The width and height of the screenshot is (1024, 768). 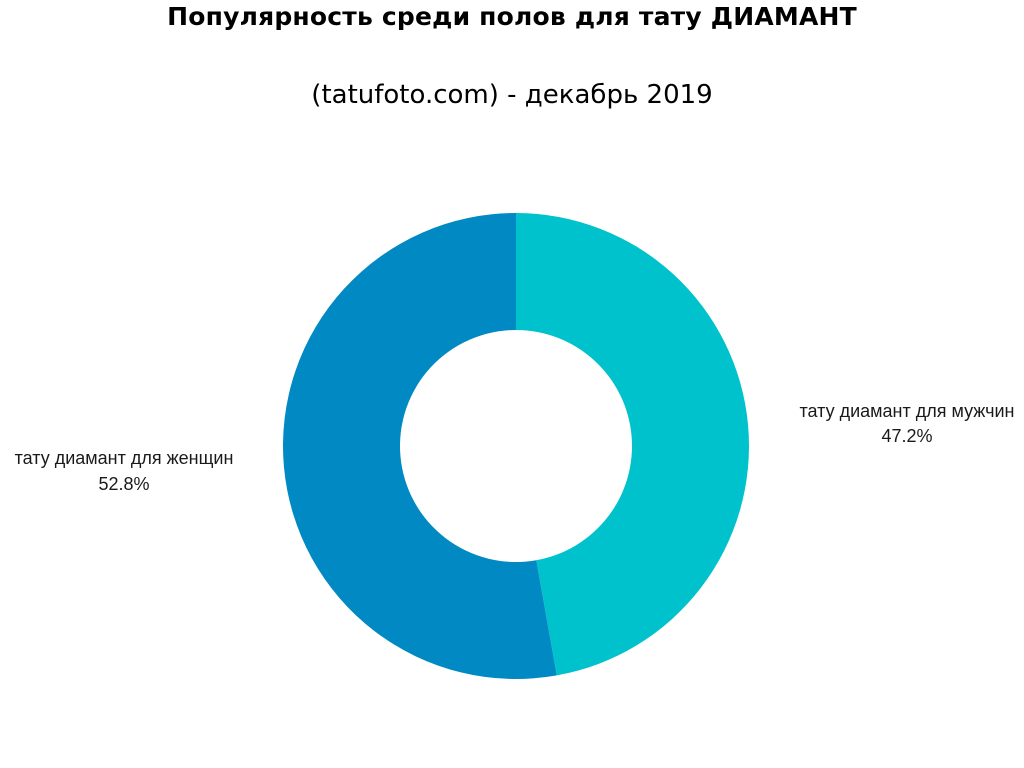 I want to click on slice-label-women: тату диамант для женщин, so click(x=124, y=458).